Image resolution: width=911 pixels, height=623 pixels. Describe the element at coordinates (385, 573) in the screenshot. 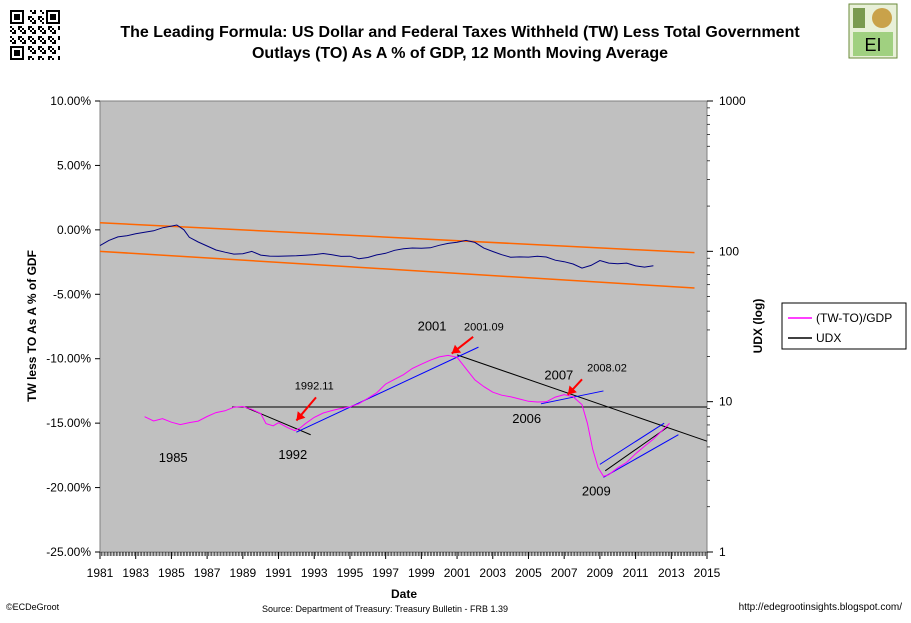

I see `x-tick-label: 1997` at that location.